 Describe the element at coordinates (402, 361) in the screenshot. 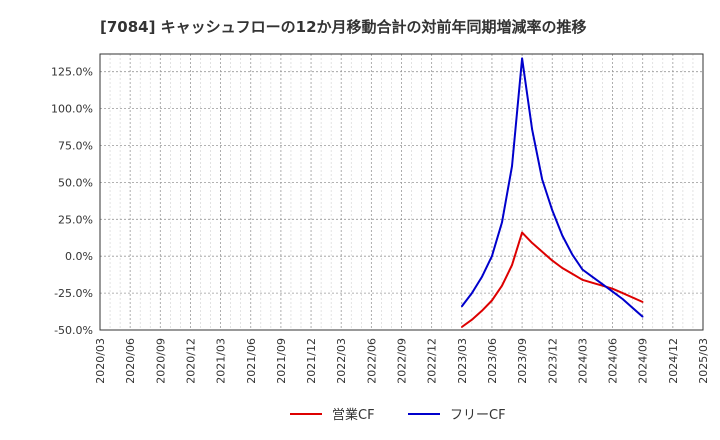

I see `x-tick-label: 2022/09` at that location.